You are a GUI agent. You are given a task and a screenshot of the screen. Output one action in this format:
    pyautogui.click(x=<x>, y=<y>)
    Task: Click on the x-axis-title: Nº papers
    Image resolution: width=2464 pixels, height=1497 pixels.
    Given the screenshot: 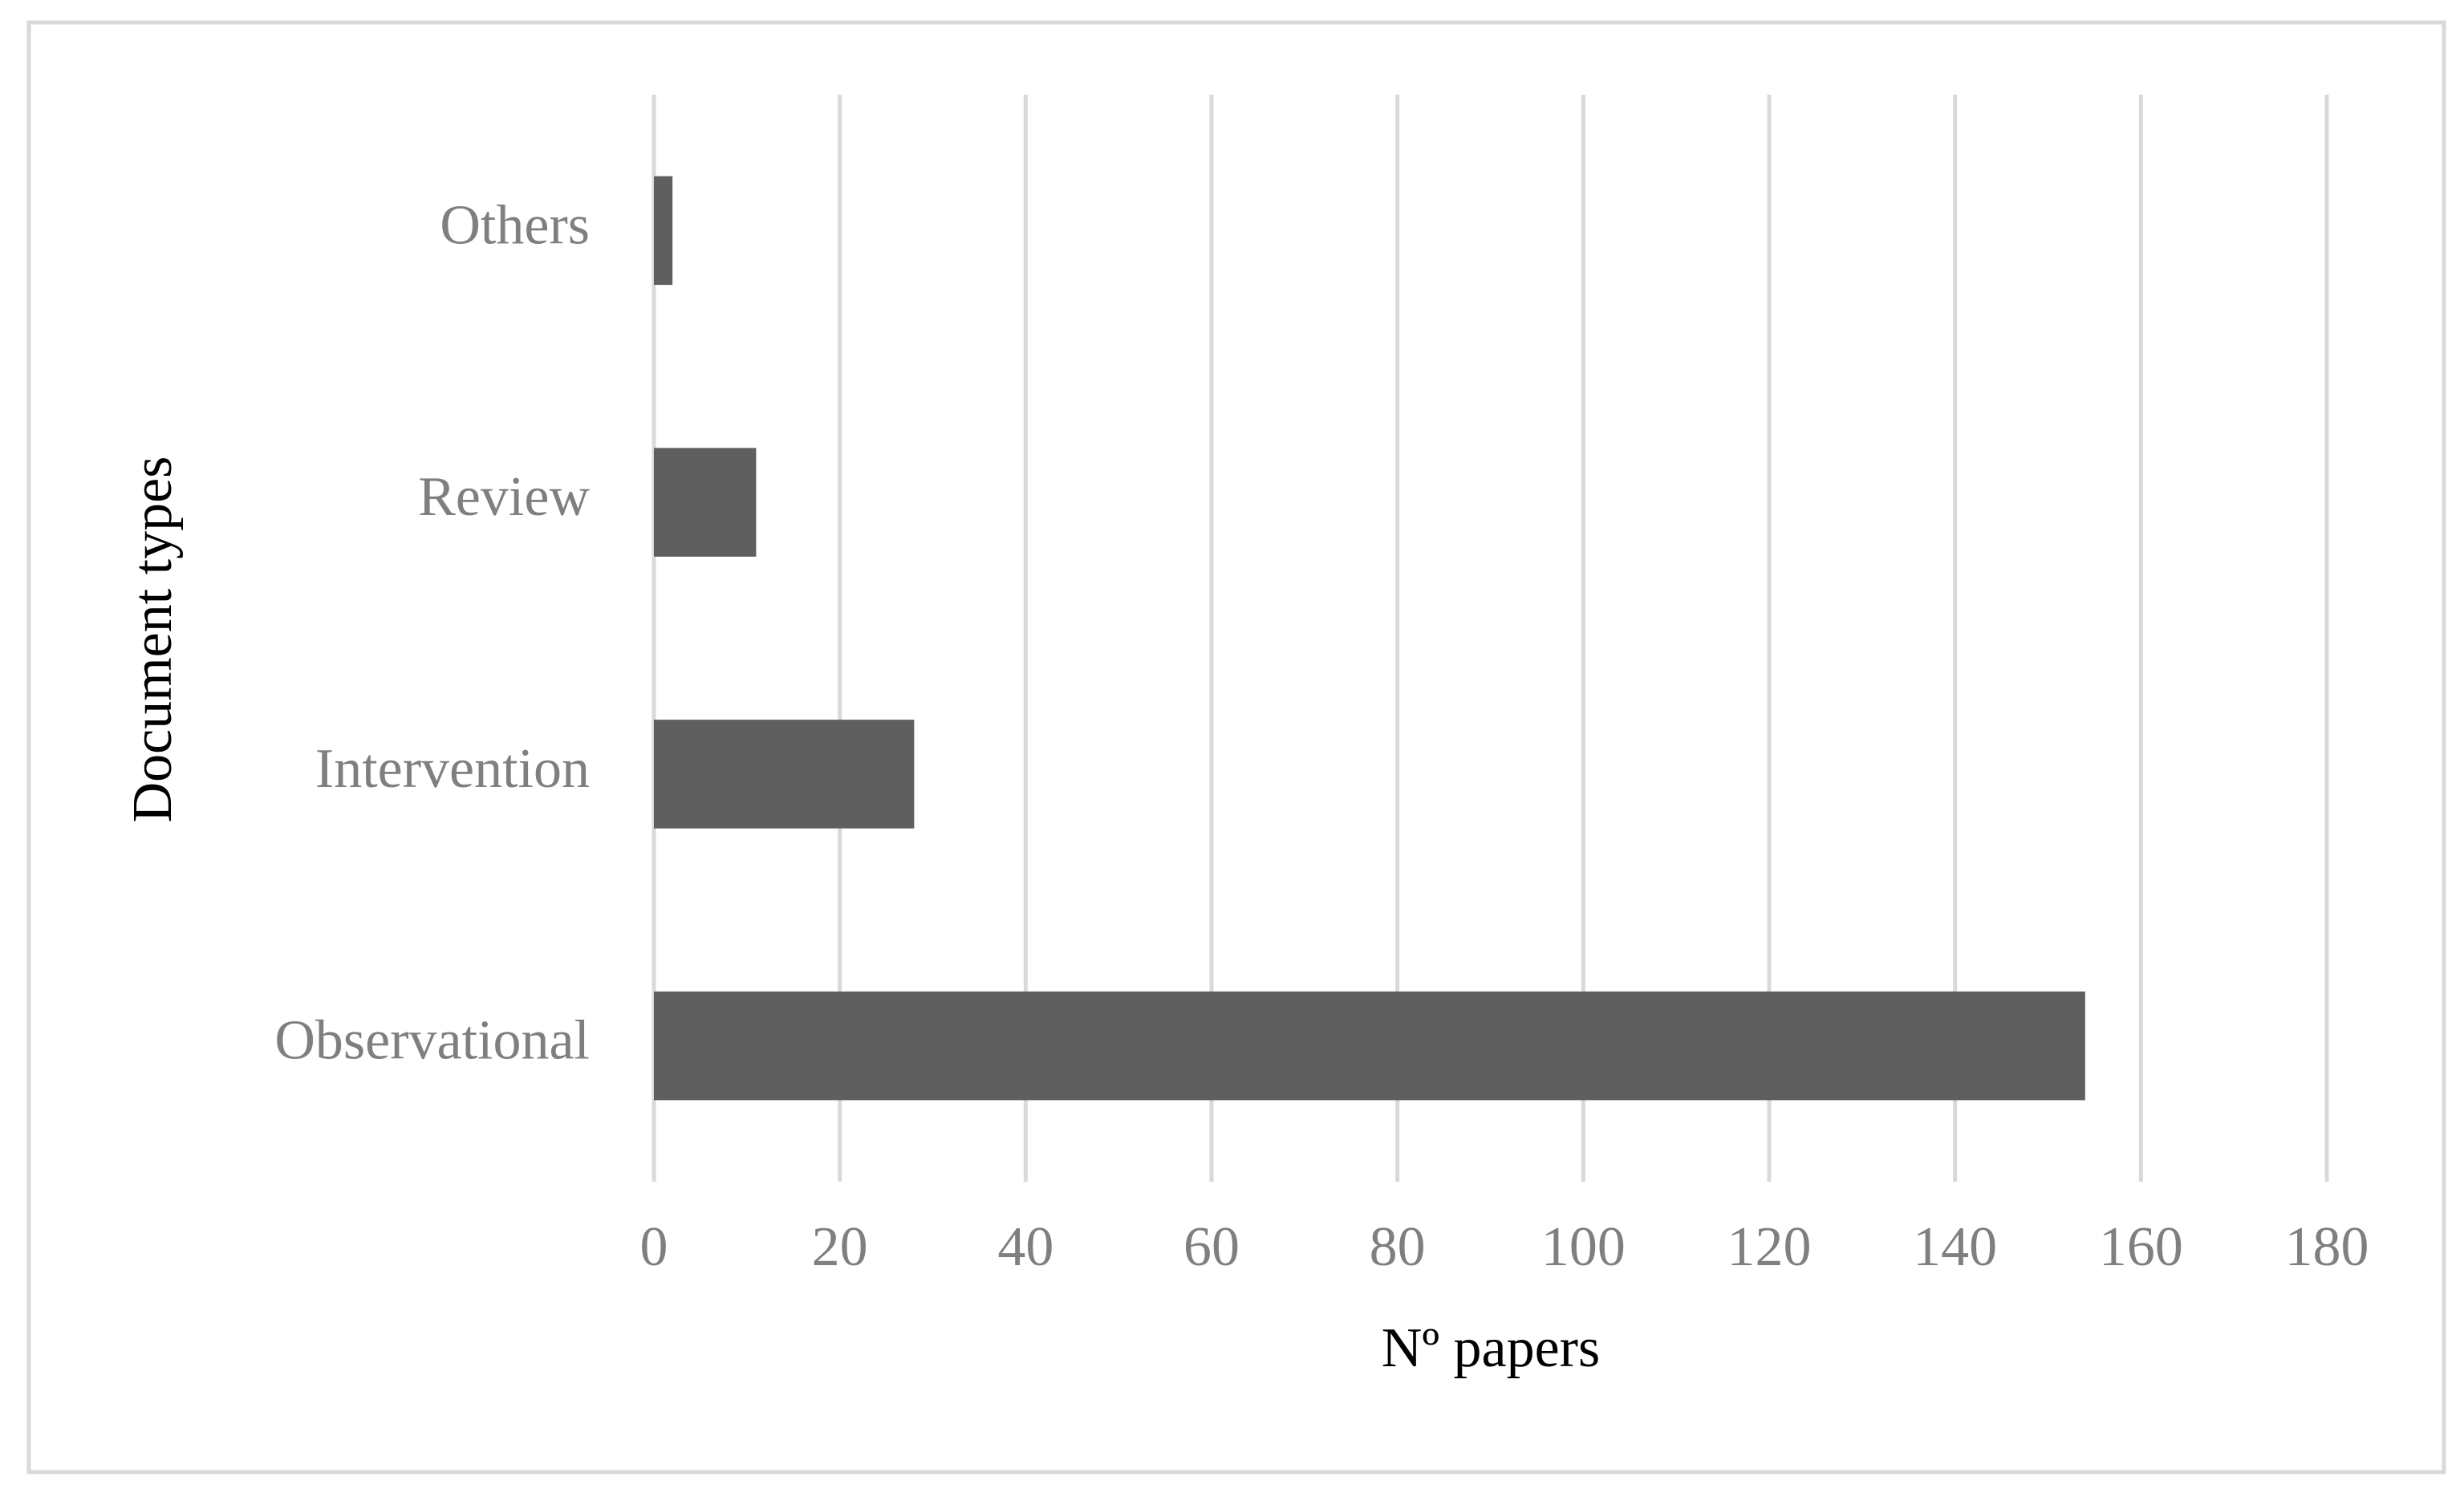 What is the action you would take?
    pyautogui.click(x=1491, y=1348)
    